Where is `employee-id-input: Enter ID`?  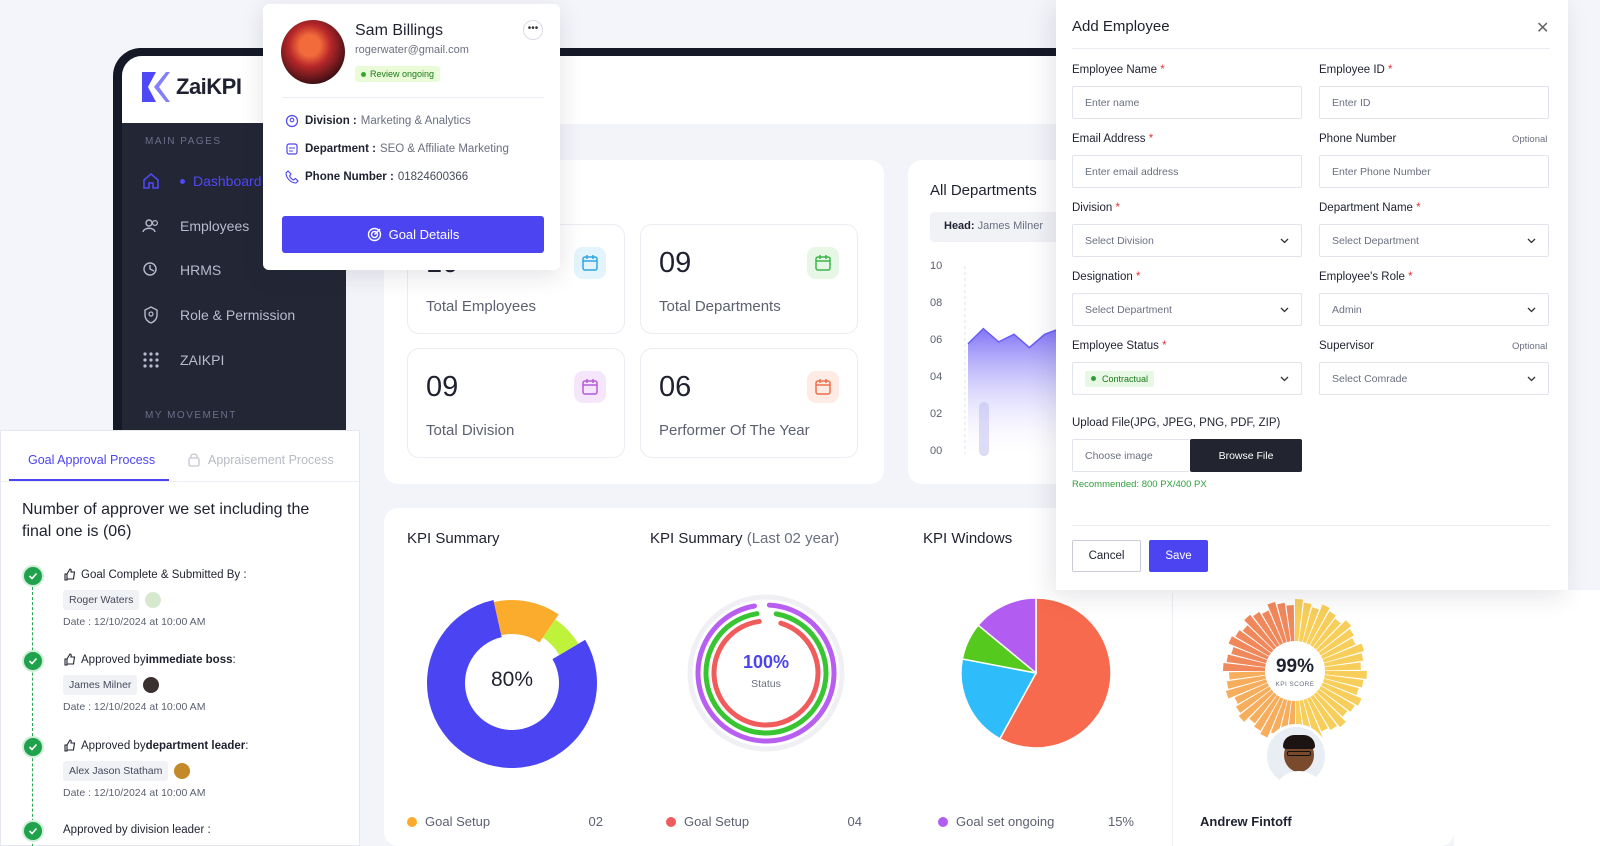
employee-id-input: Enter ID is located at coordinates (1434, 102).